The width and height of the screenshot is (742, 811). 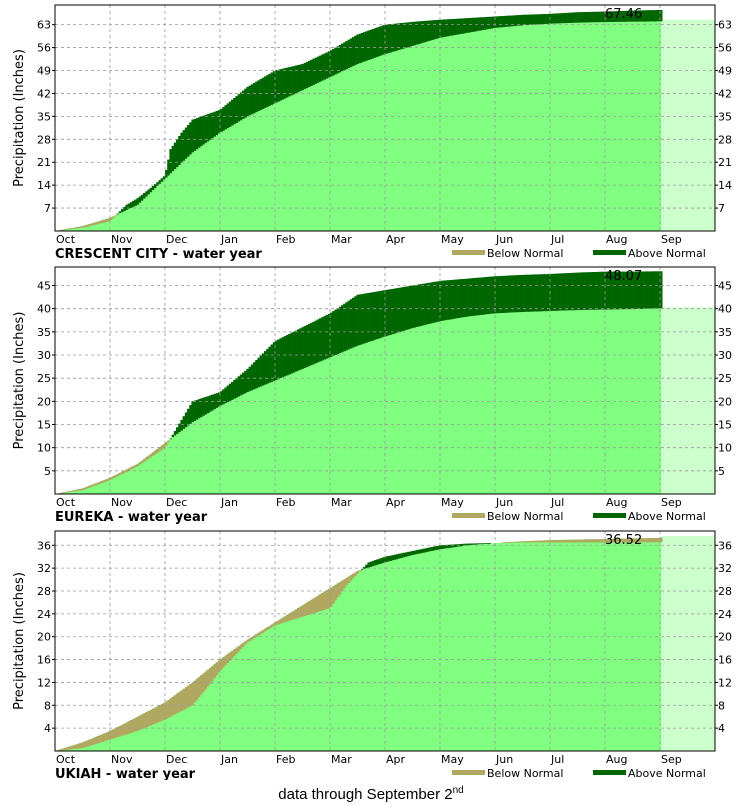 I want to click on y-tick-label-left: 30, so click(x=44, y=355).